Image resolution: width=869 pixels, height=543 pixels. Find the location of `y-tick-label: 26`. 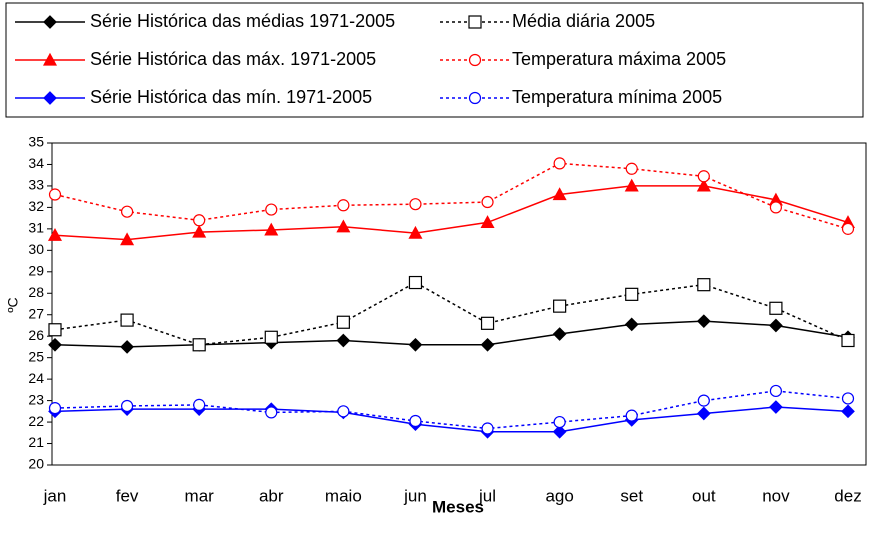

y-tick-label: 26 is located at coordinates (36, 335).